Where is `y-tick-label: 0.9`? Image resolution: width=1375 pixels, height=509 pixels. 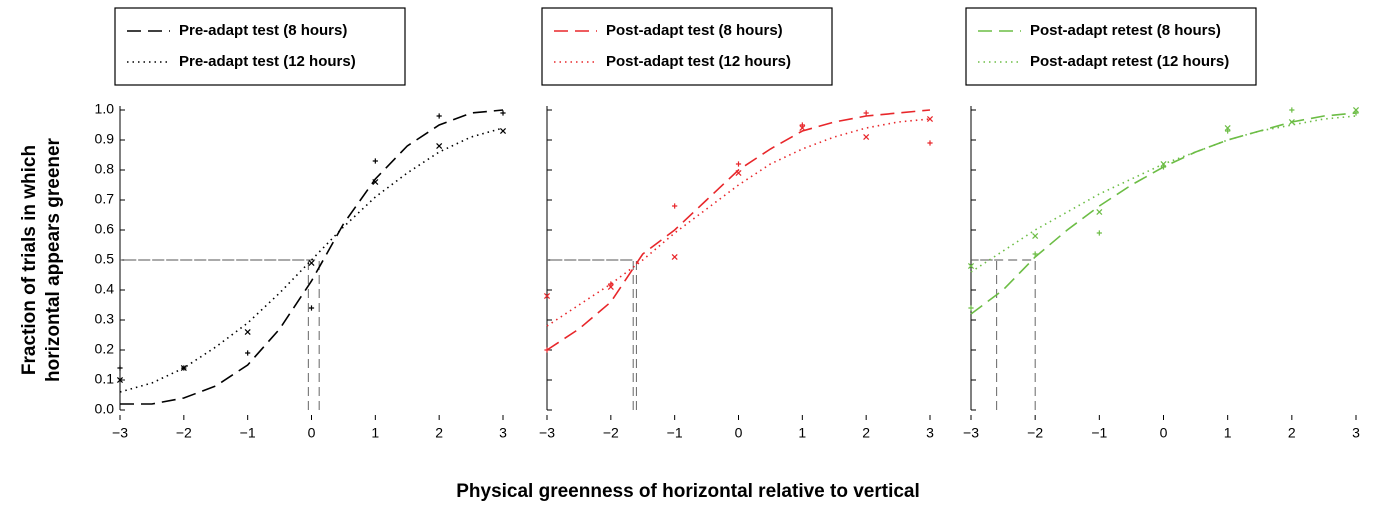 y-tick-label: 0.9 is located at coordinates (105, 139).